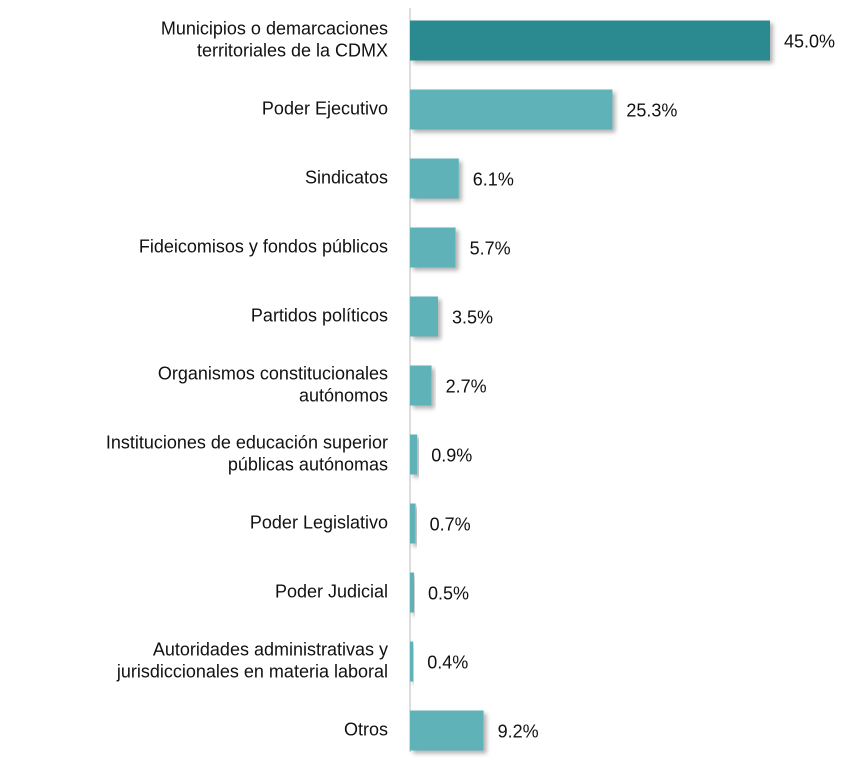  I want to click on y-tick-label: Partidos políticos, so click(319, 315).